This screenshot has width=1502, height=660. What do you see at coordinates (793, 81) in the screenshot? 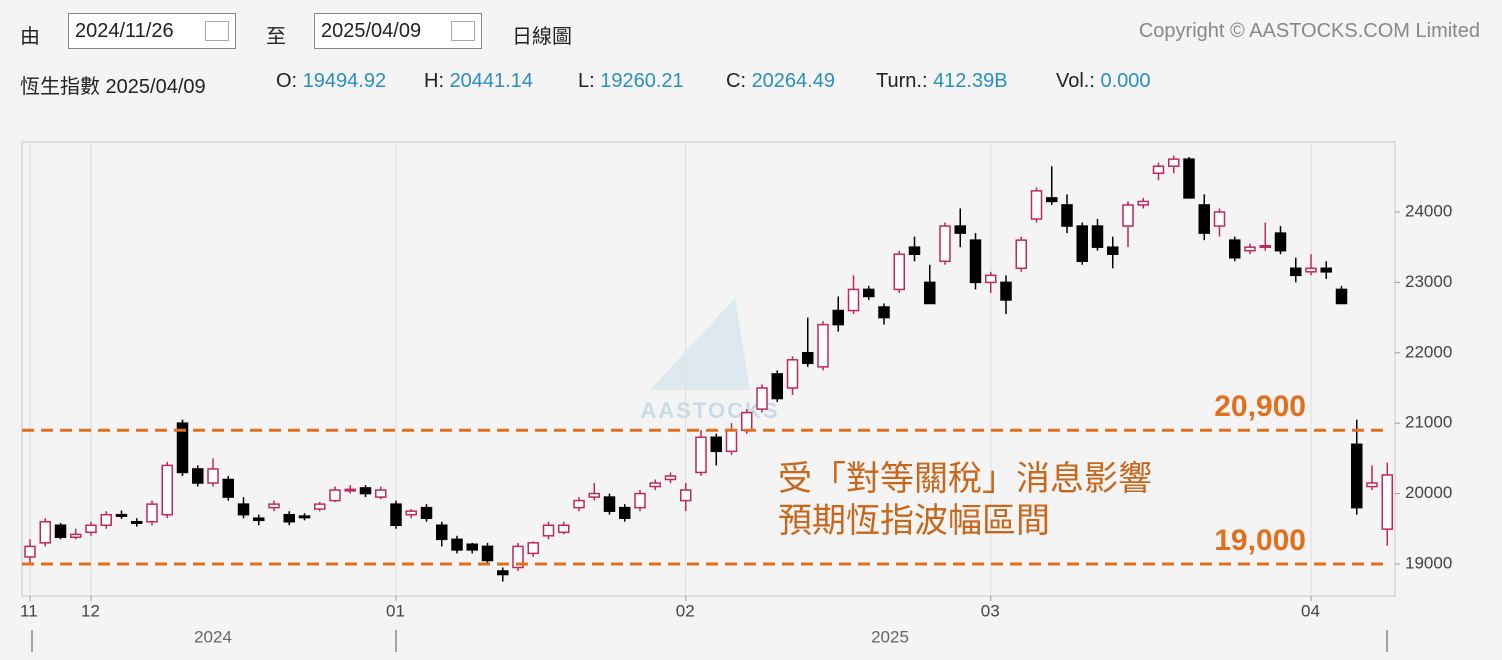
I see `field-value: 20264.49` at bounding box center [793, 81].